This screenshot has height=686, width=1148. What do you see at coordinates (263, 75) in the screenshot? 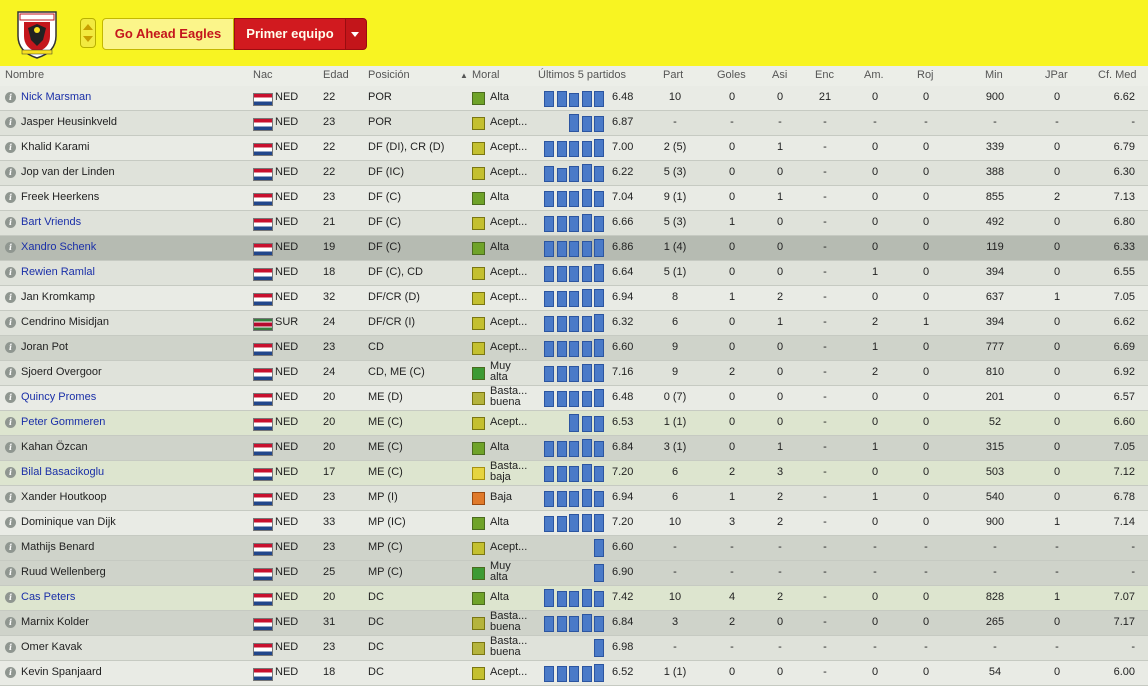
I see `col-nac: Nac` at bounding box center [263, 75].